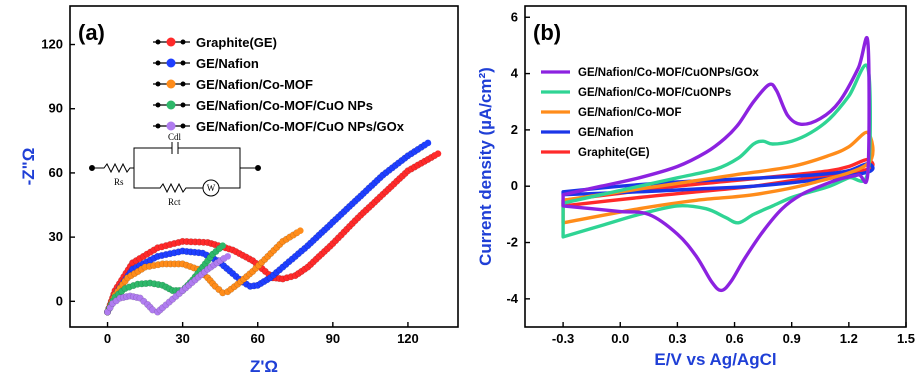 The image size is (919, 377). What do you see at coordinates (512, 242) in the screenshot?
I see `y-tick-label-b: -2` at bounding box center [512, 242].